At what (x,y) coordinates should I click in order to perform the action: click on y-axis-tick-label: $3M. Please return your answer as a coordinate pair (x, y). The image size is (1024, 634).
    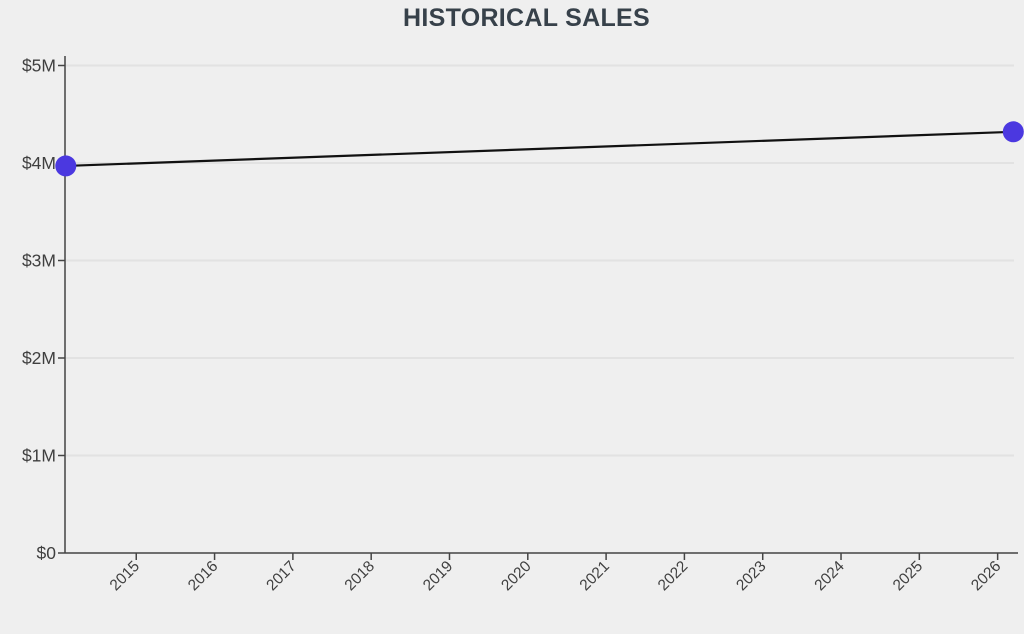
    Looking at the image, I should click on (39, 261).